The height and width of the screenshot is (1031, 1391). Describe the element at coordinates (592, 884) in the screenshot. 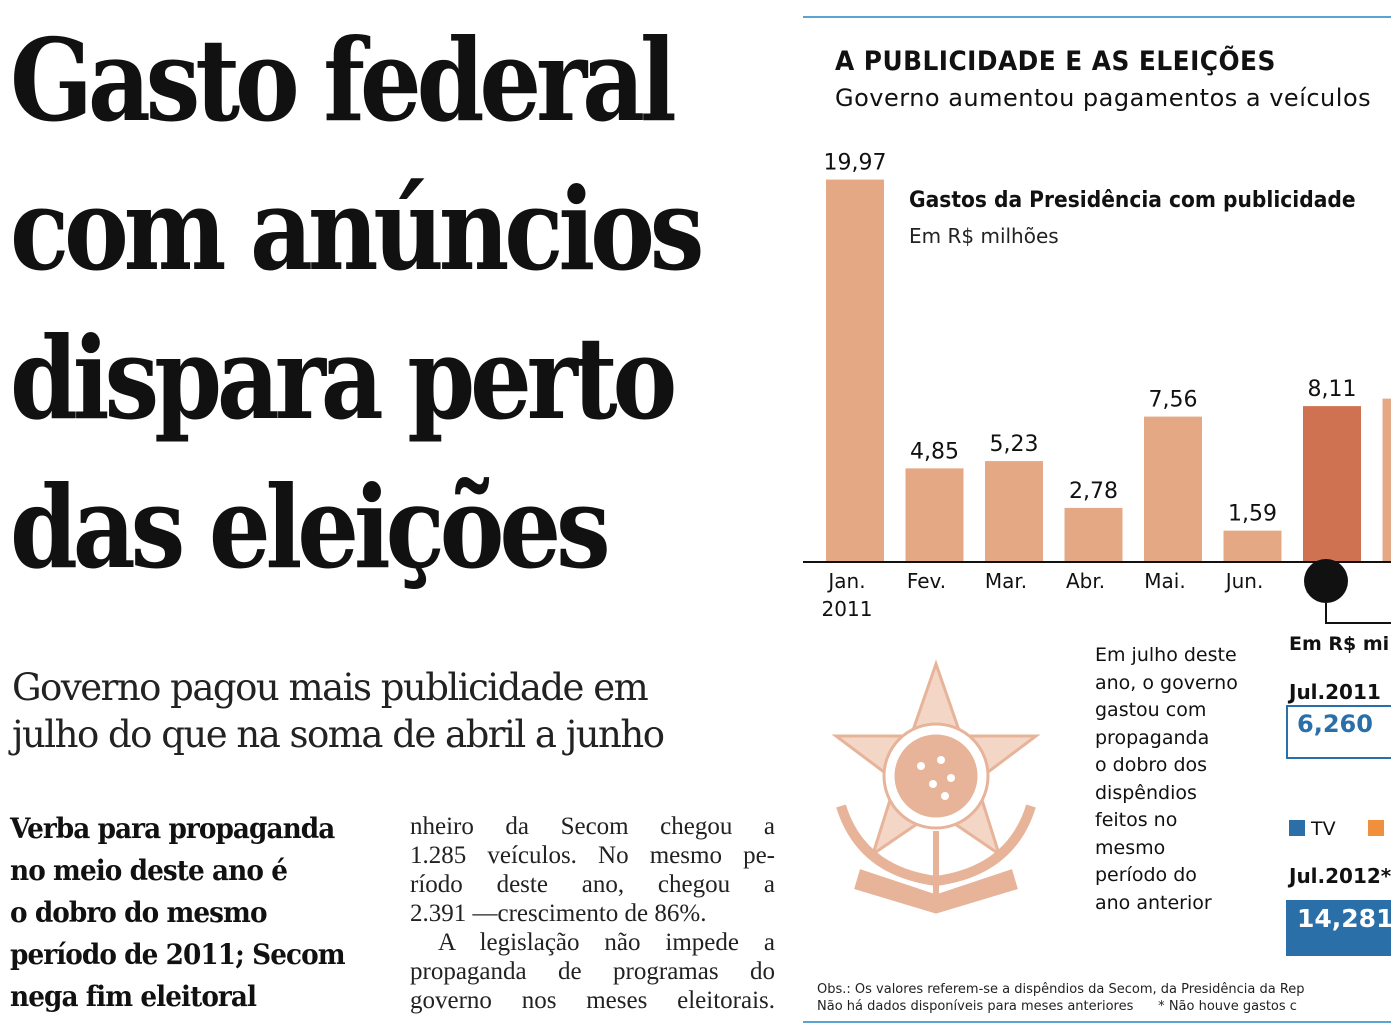

I see `body-line: ríodo deste ano, chegou a` at that location.